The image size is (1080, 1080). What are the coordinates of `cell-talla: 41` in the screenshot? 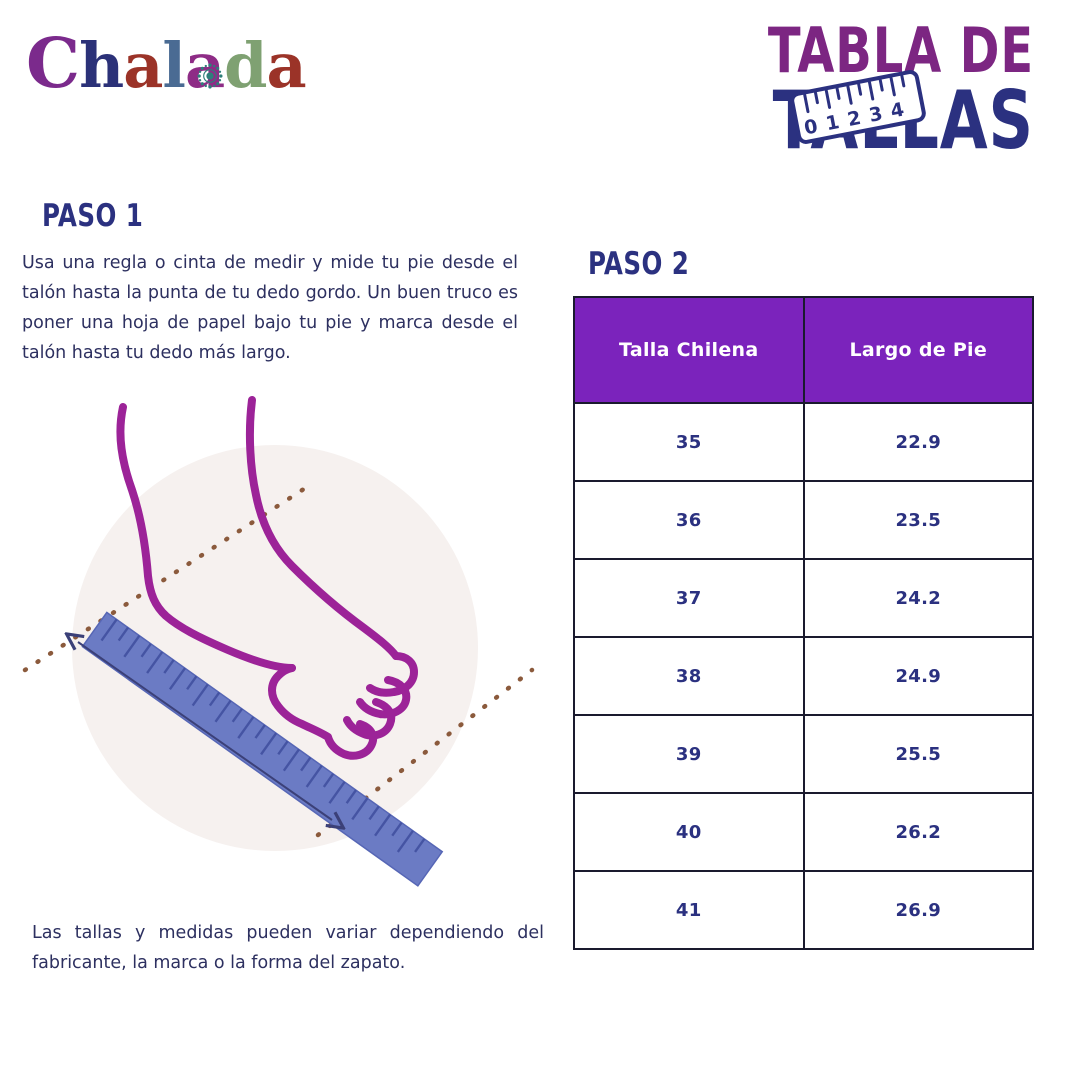 It's located at (689, 910).